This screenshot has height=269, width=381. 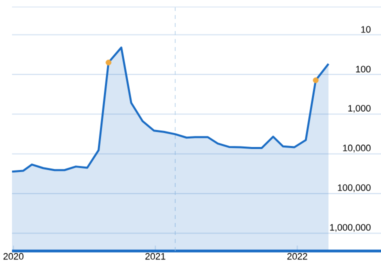 What do you see at coordinates (350, 228) in the screenshot?
I see `y-tick-label: 1,000,000` at bounding box center [350, 228].